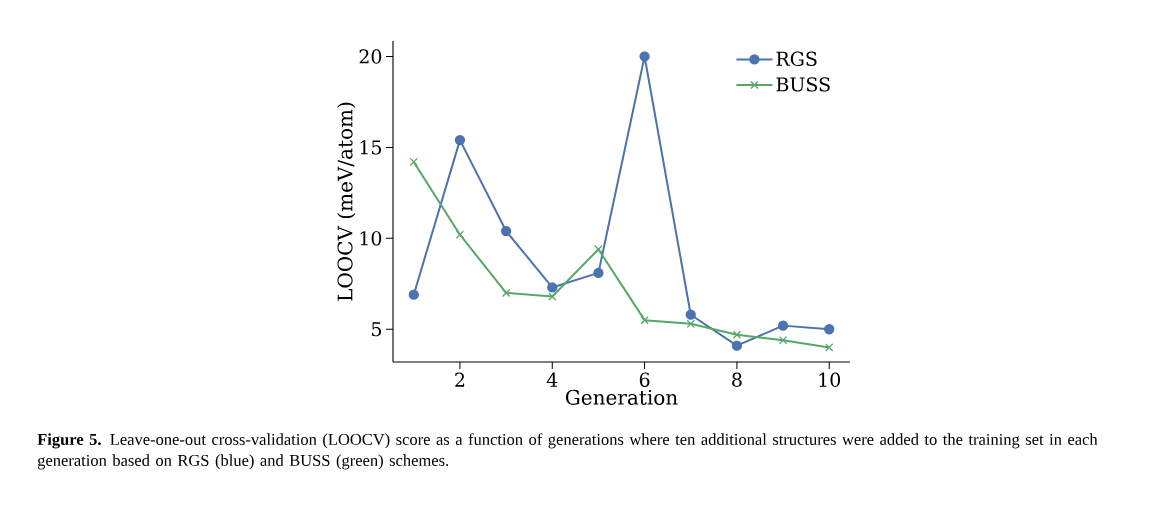 This screenshot has width=1153, height=506. I want to click on x-tick-label: 8, so click(737, 379).